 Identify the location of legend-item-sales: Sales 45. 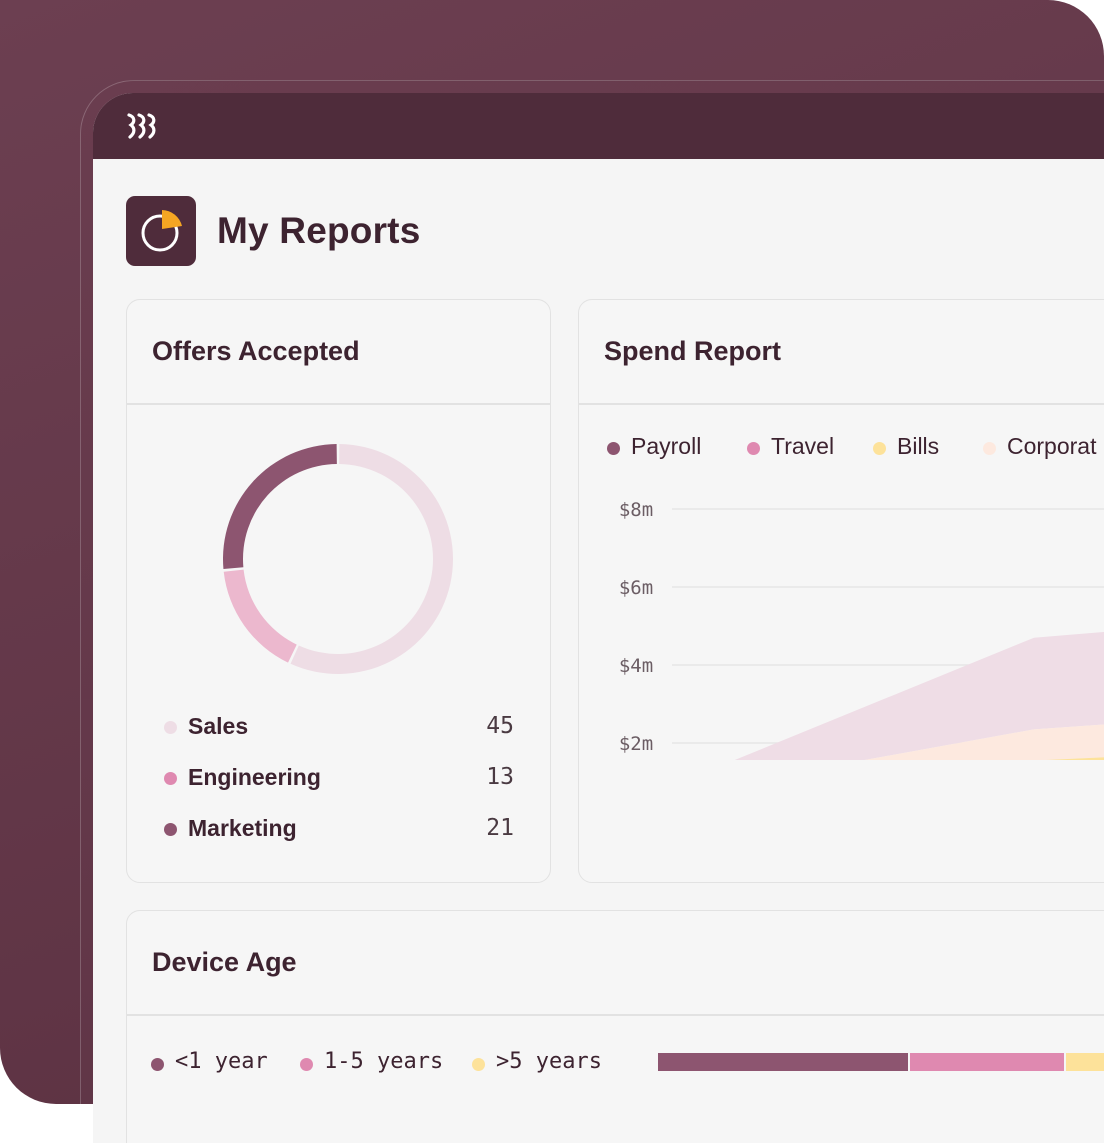
(339, 727).